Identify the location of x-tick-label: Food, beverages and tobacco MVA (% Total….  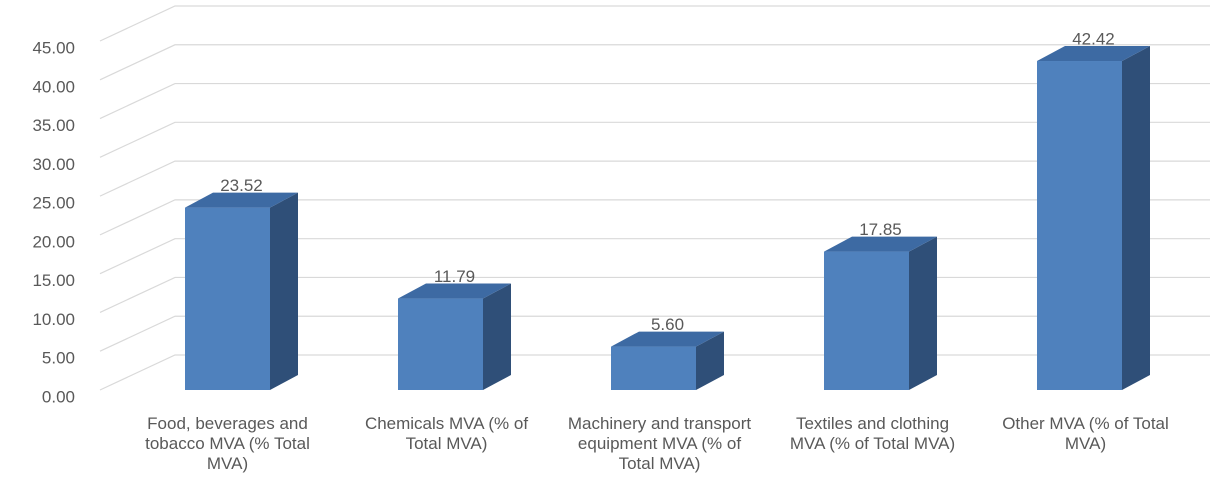
(227, 443).